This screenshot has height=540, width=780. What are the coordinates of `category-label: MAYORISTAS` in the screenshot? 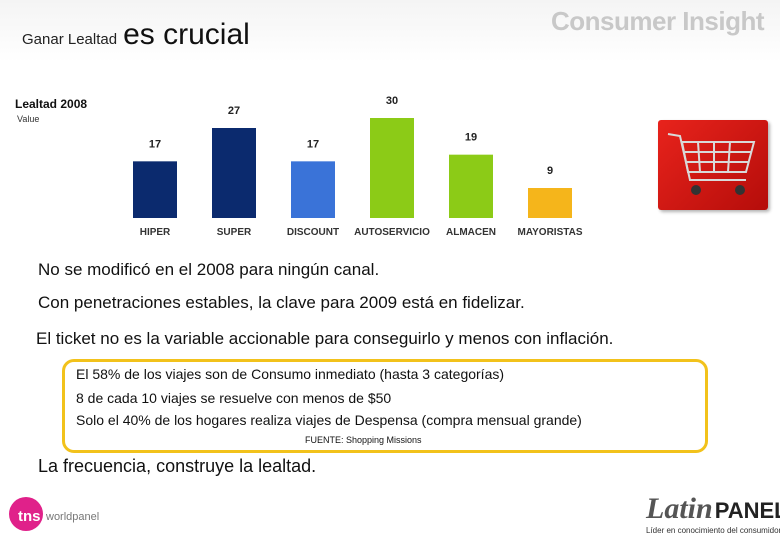 It's located at (549, 232).